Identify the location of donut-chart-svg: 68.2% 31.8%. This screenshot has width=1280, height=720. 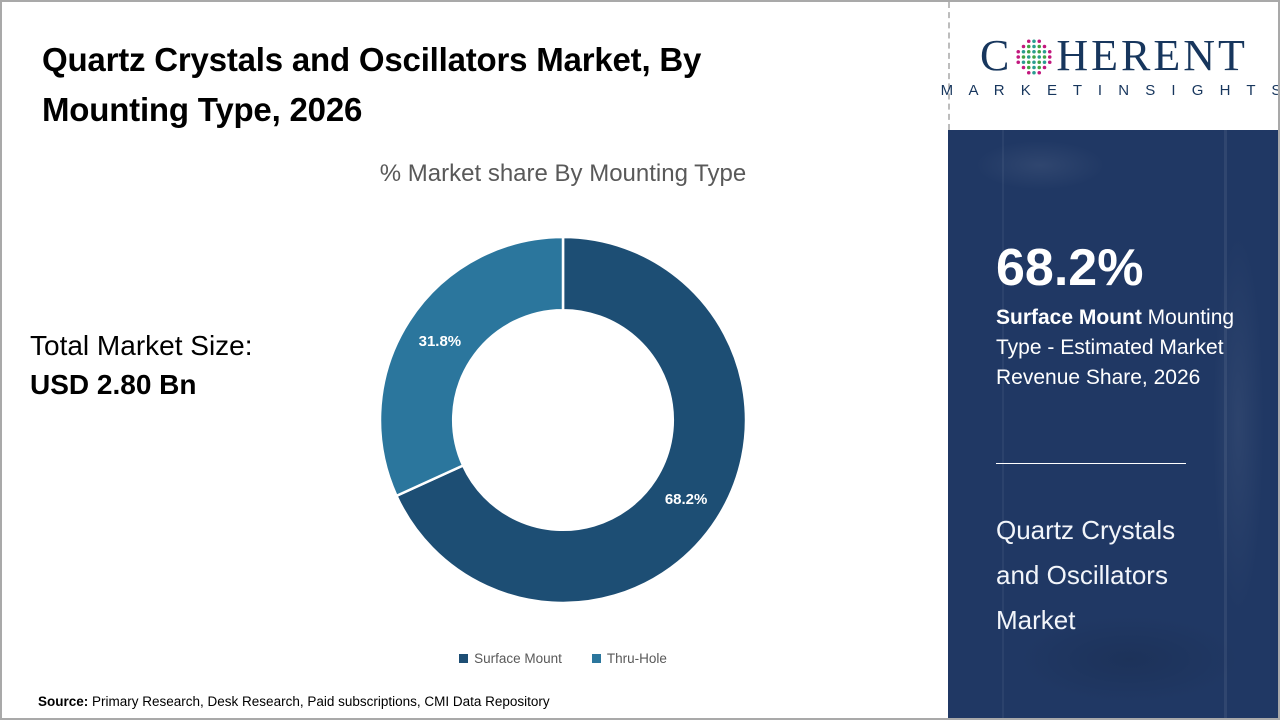
(563, 420).